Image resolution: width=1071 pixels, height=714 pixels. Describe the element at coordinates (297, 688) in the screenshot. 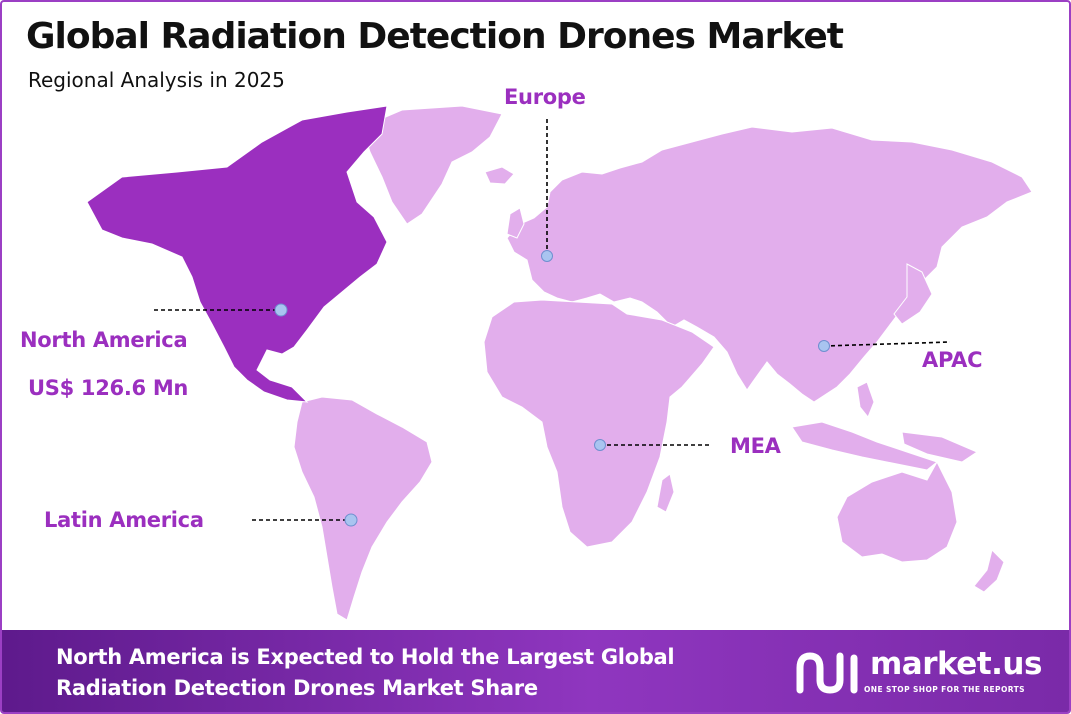

I see `footer-line-2: Radiation Detection Drones Market Share` at that location.